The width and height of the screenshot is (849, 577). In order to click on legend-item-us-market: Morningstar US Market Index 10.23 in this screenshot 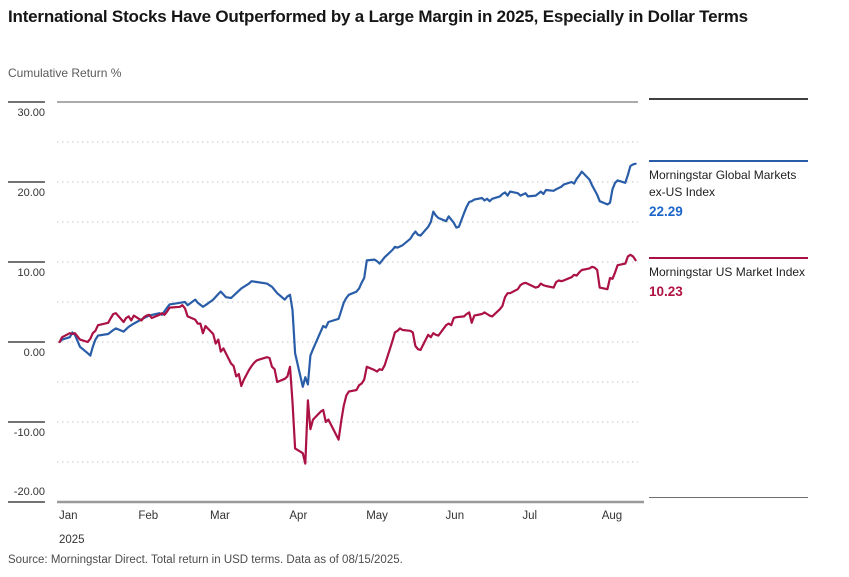, I will do `click(730, 278)`.